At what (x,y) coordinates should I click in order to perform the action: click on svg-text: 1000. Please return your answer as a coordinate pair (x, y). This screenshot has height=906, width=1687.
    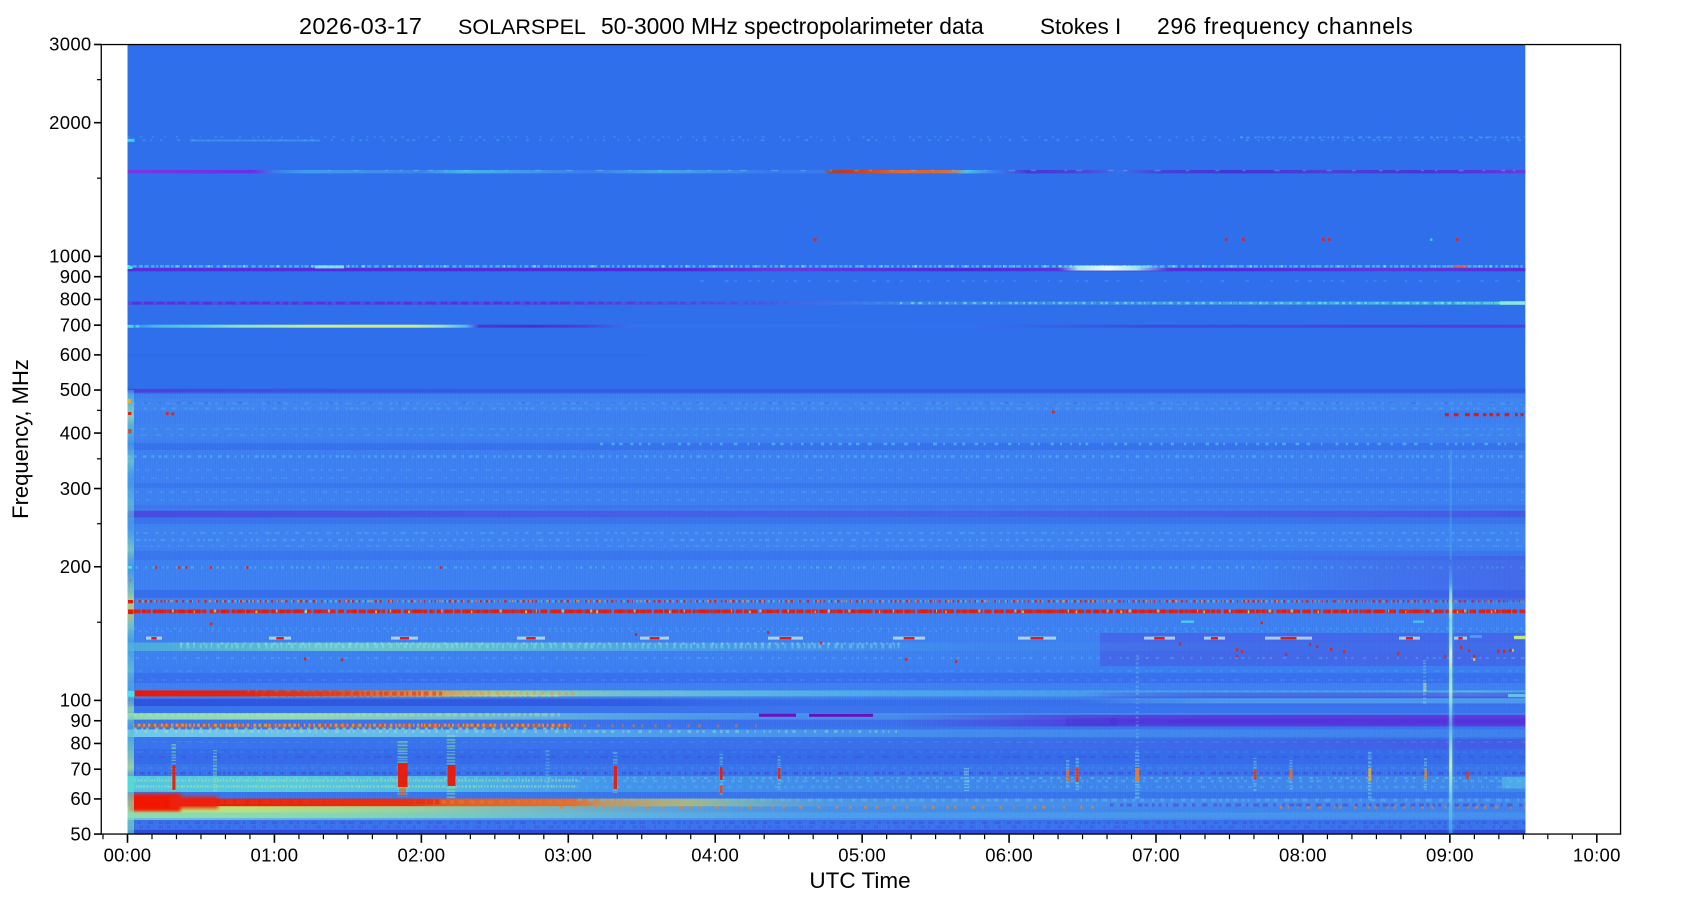
    Looking at the image, I should click on (70, 256).